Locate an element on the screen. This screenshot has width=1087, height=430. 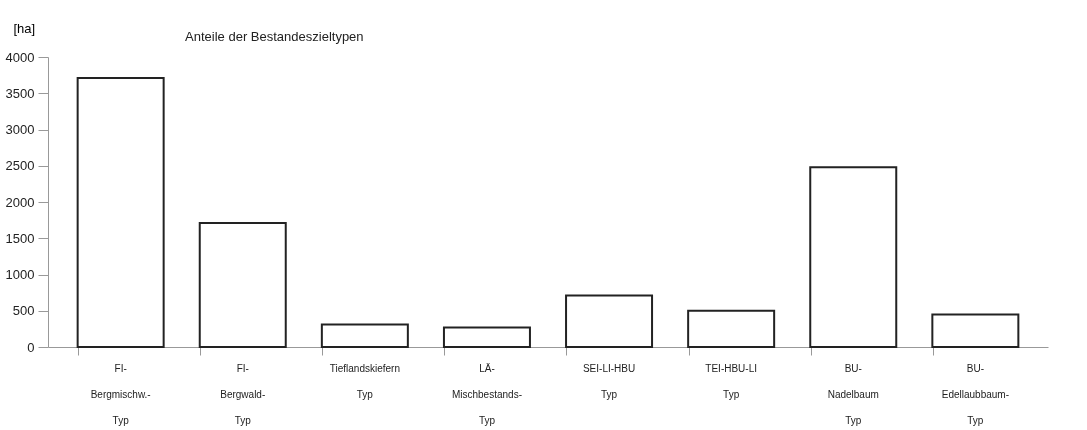
y-tick-label: 4000 is located at coordinates (20, 57).